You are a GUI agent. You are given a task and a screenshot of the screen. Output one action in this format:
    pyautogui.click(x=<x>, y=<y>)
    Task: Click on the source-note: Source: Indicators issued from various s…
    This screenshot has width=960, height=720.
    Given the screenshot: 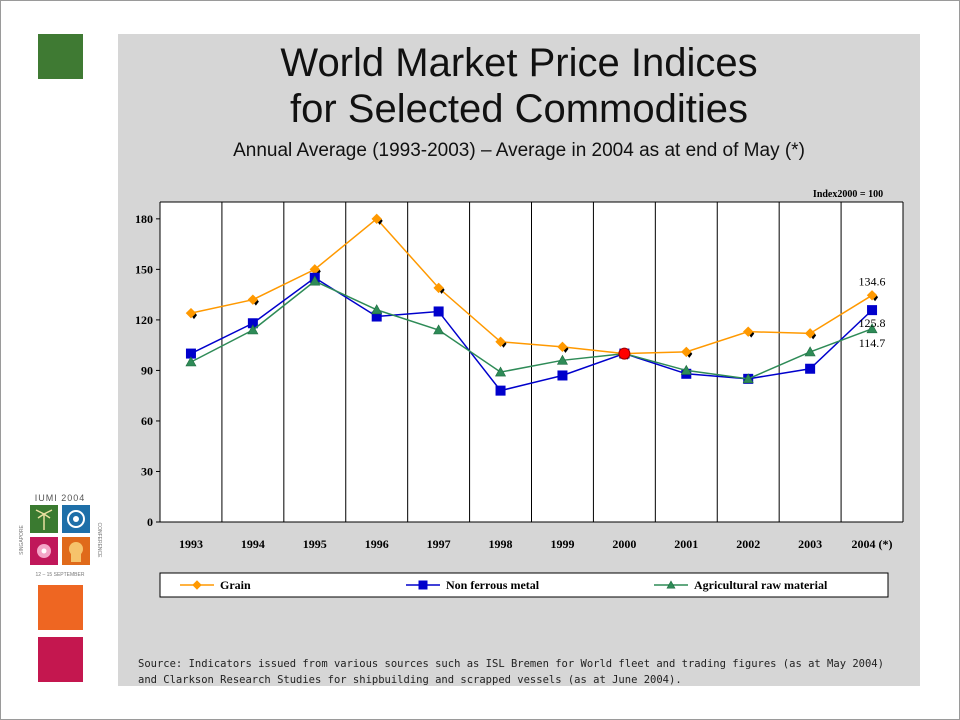 What is the action you would take?
    pyautogui.click(x=528, y=672)
    